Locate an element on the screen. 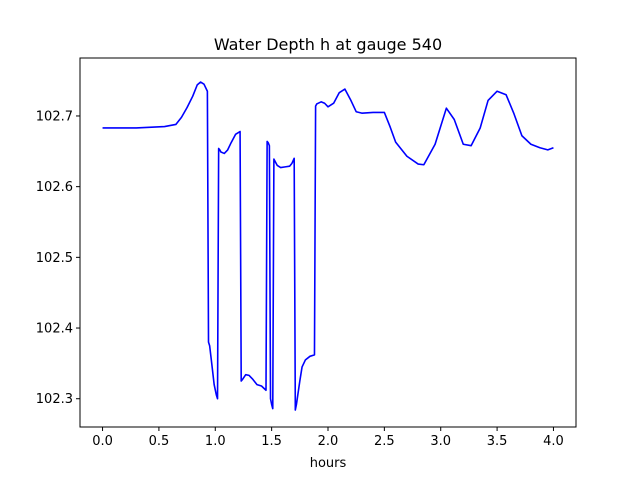 This screenshot has width=640, height=480. x-tick-label: 1.5 is located at coordinates (271, 441).